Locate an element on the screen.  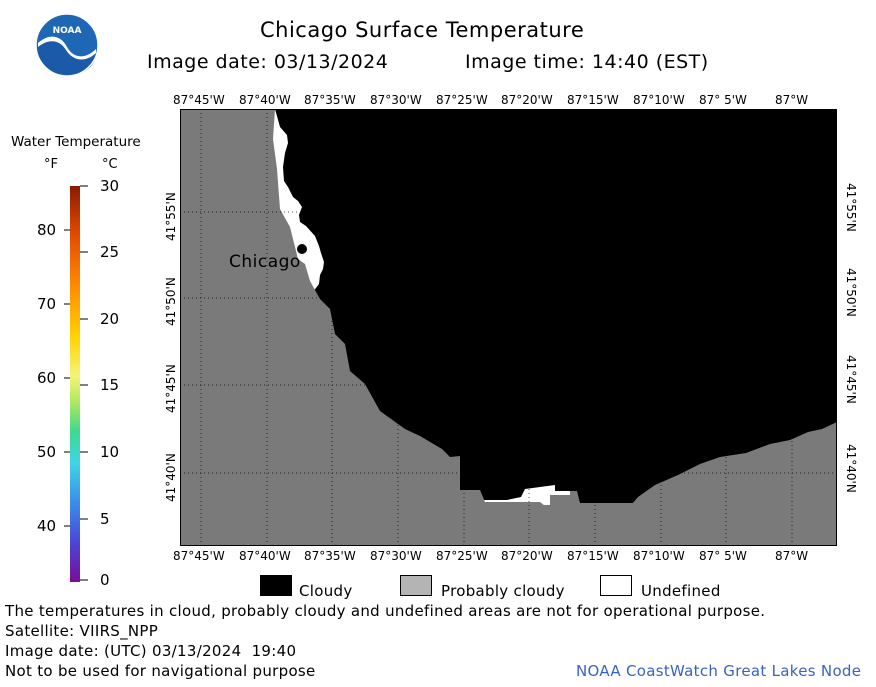
city-label: Chicago is located at coordinates (265, 262).